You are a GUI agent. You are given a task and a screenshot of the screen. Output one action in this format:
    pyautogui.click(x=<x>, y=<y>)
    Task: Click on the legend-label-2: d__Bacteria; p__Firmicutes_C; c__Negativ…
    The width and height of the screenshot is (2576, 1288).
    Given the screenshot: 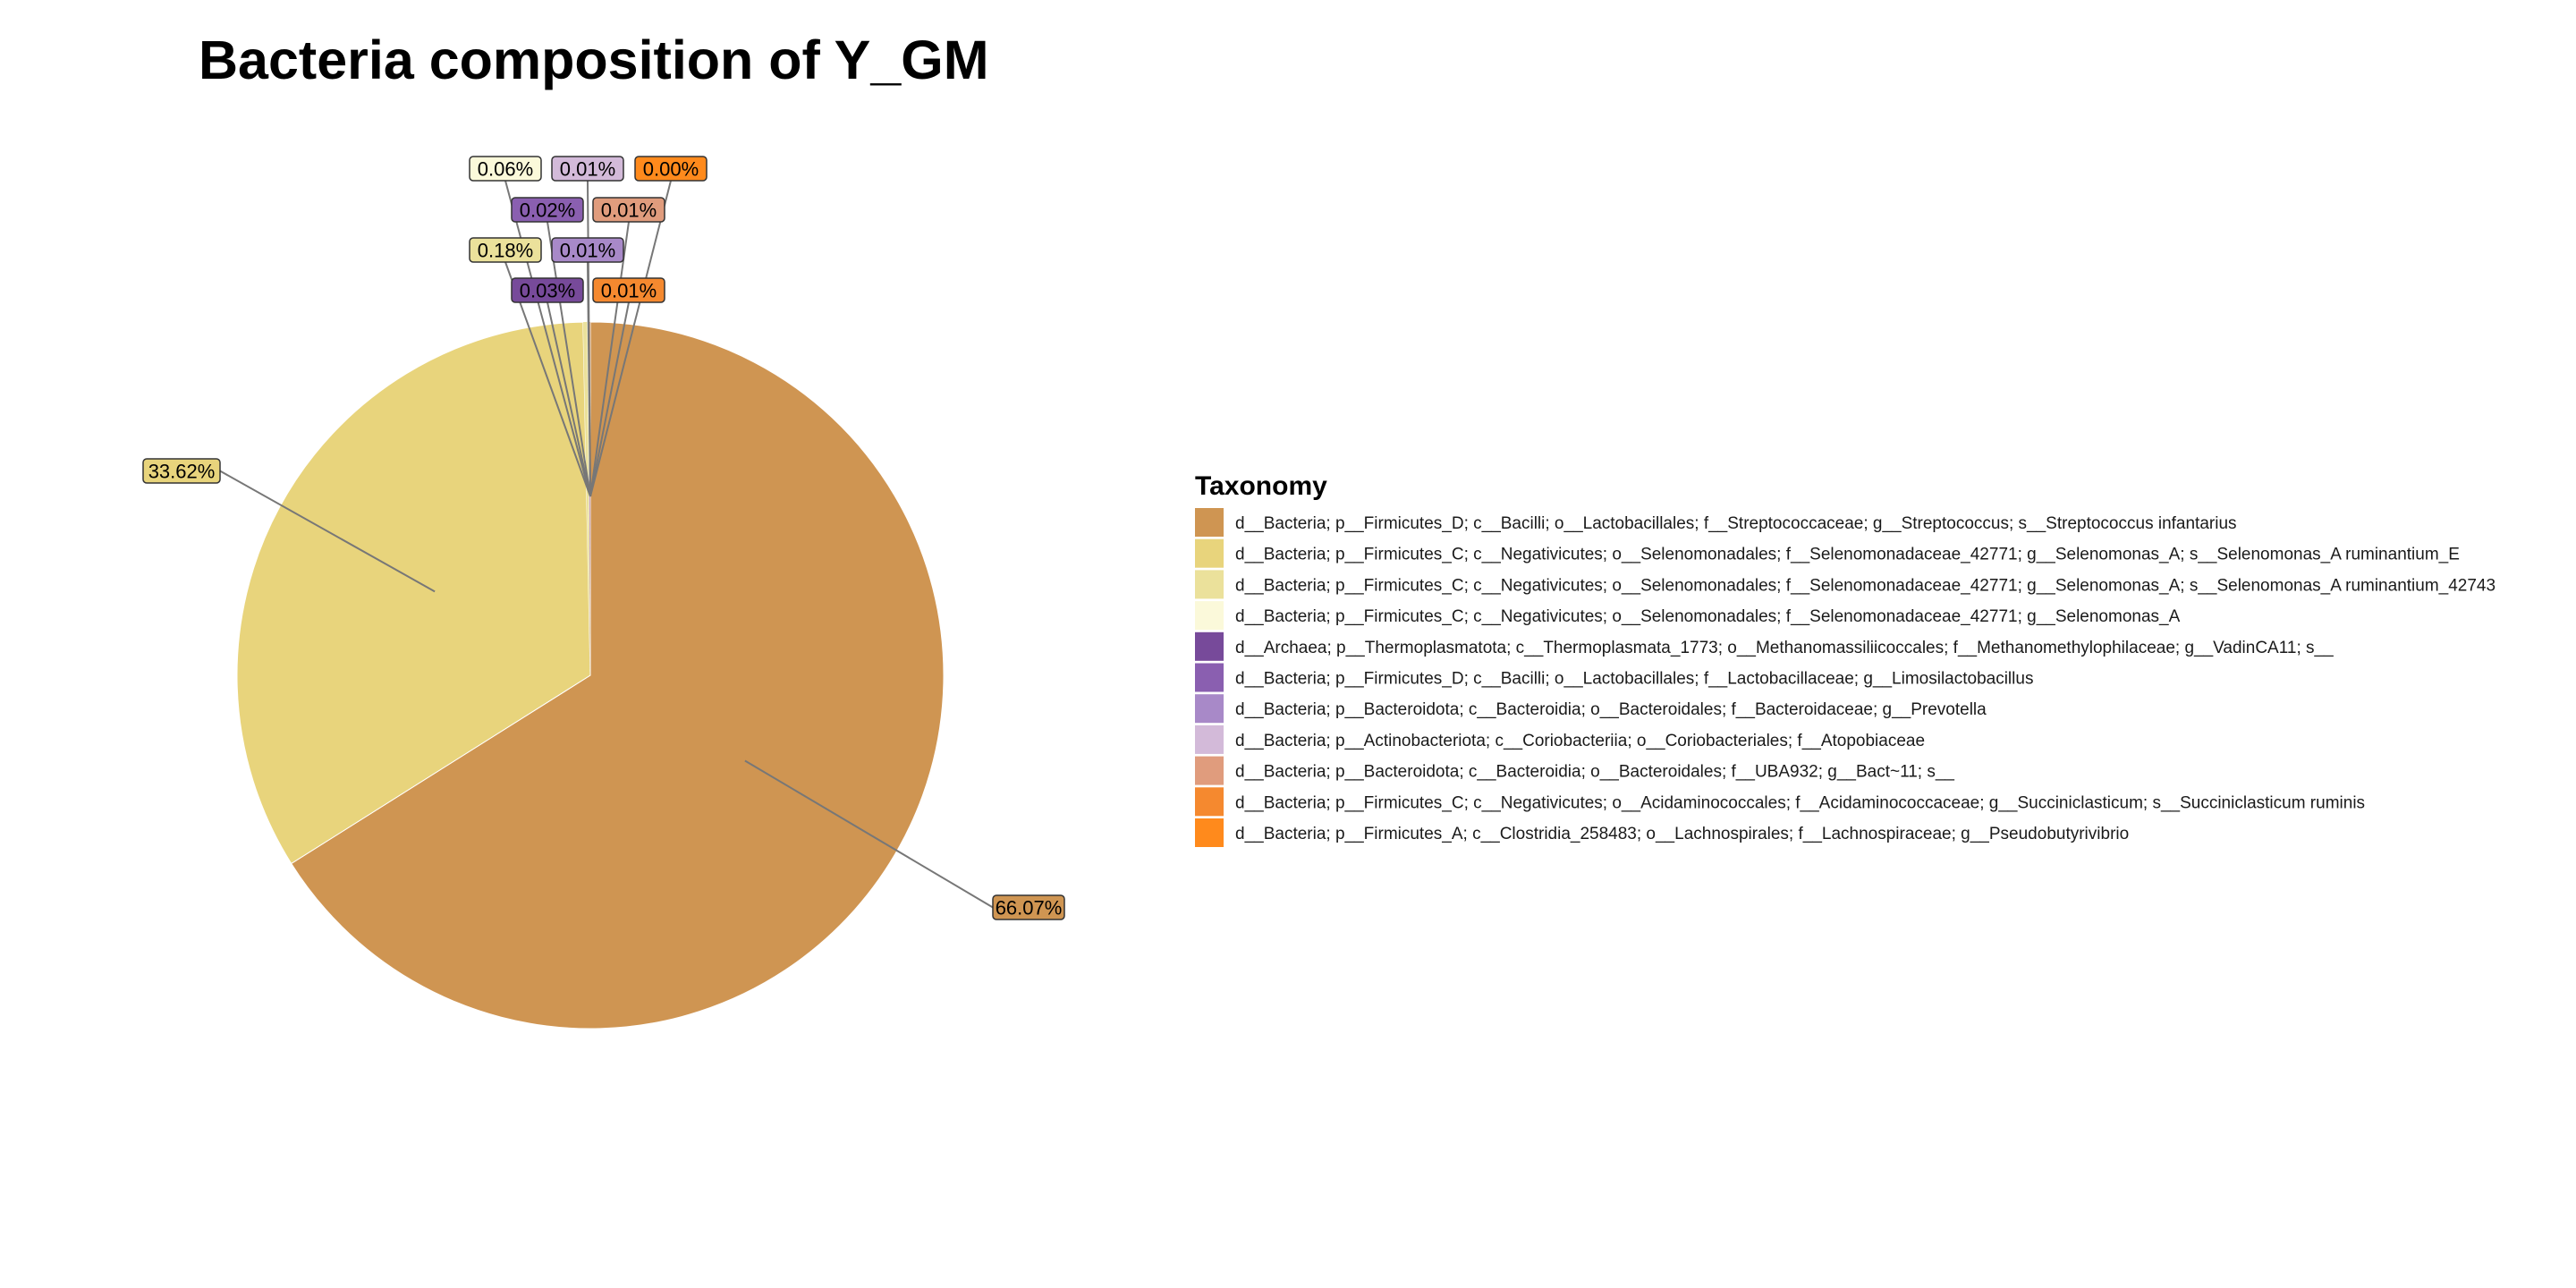 What is the action you would take?
    pyautogui.click(x=1865, y=585)
    